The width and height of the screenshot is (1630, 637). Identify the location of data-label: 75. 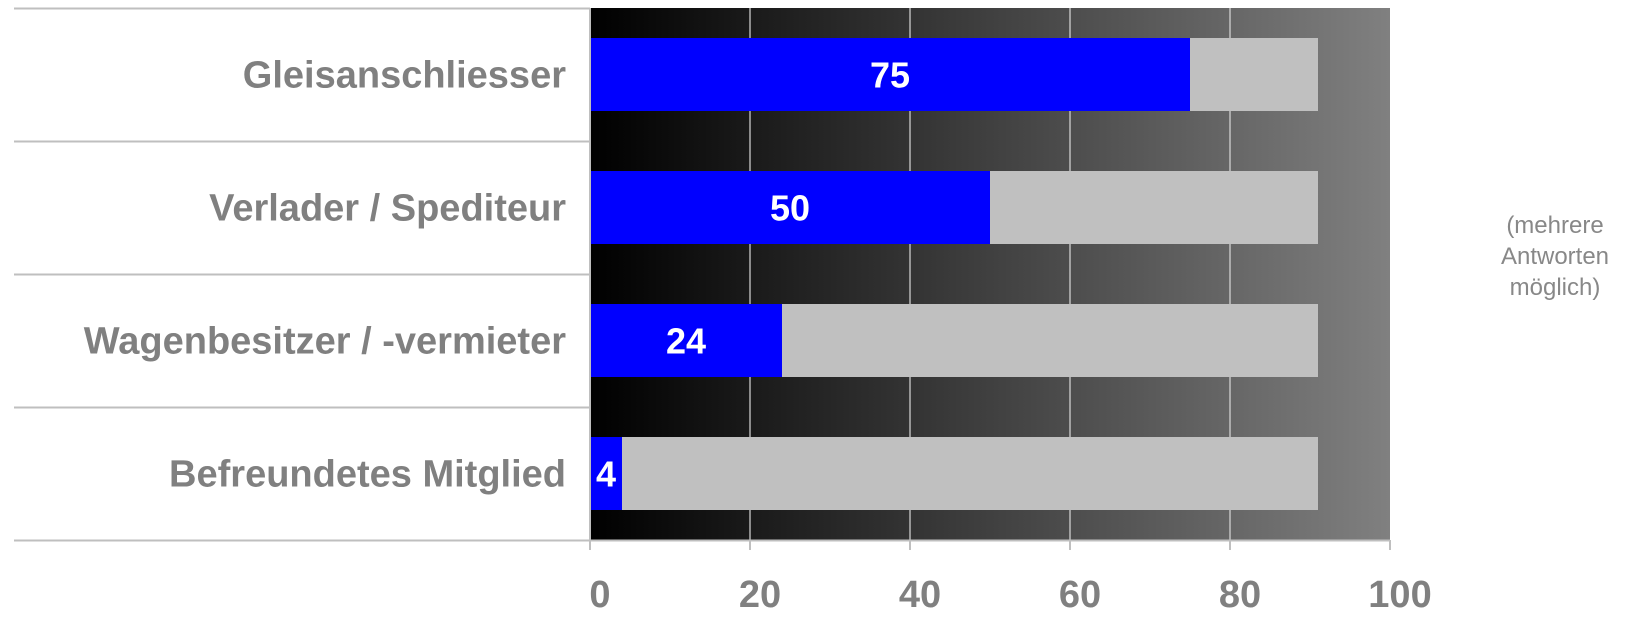
(890, 75).